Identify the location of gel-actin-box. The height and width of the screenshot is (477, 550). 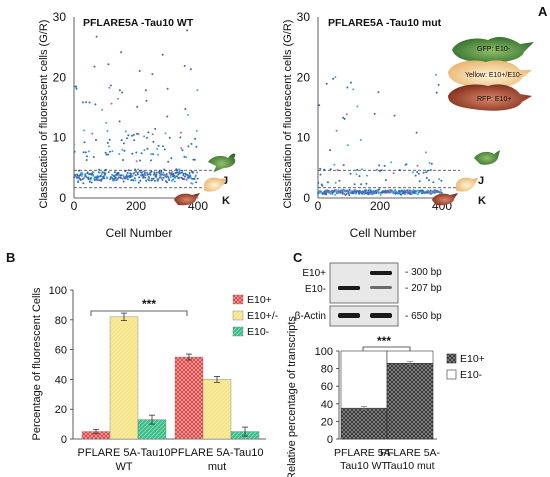
(364, 316).